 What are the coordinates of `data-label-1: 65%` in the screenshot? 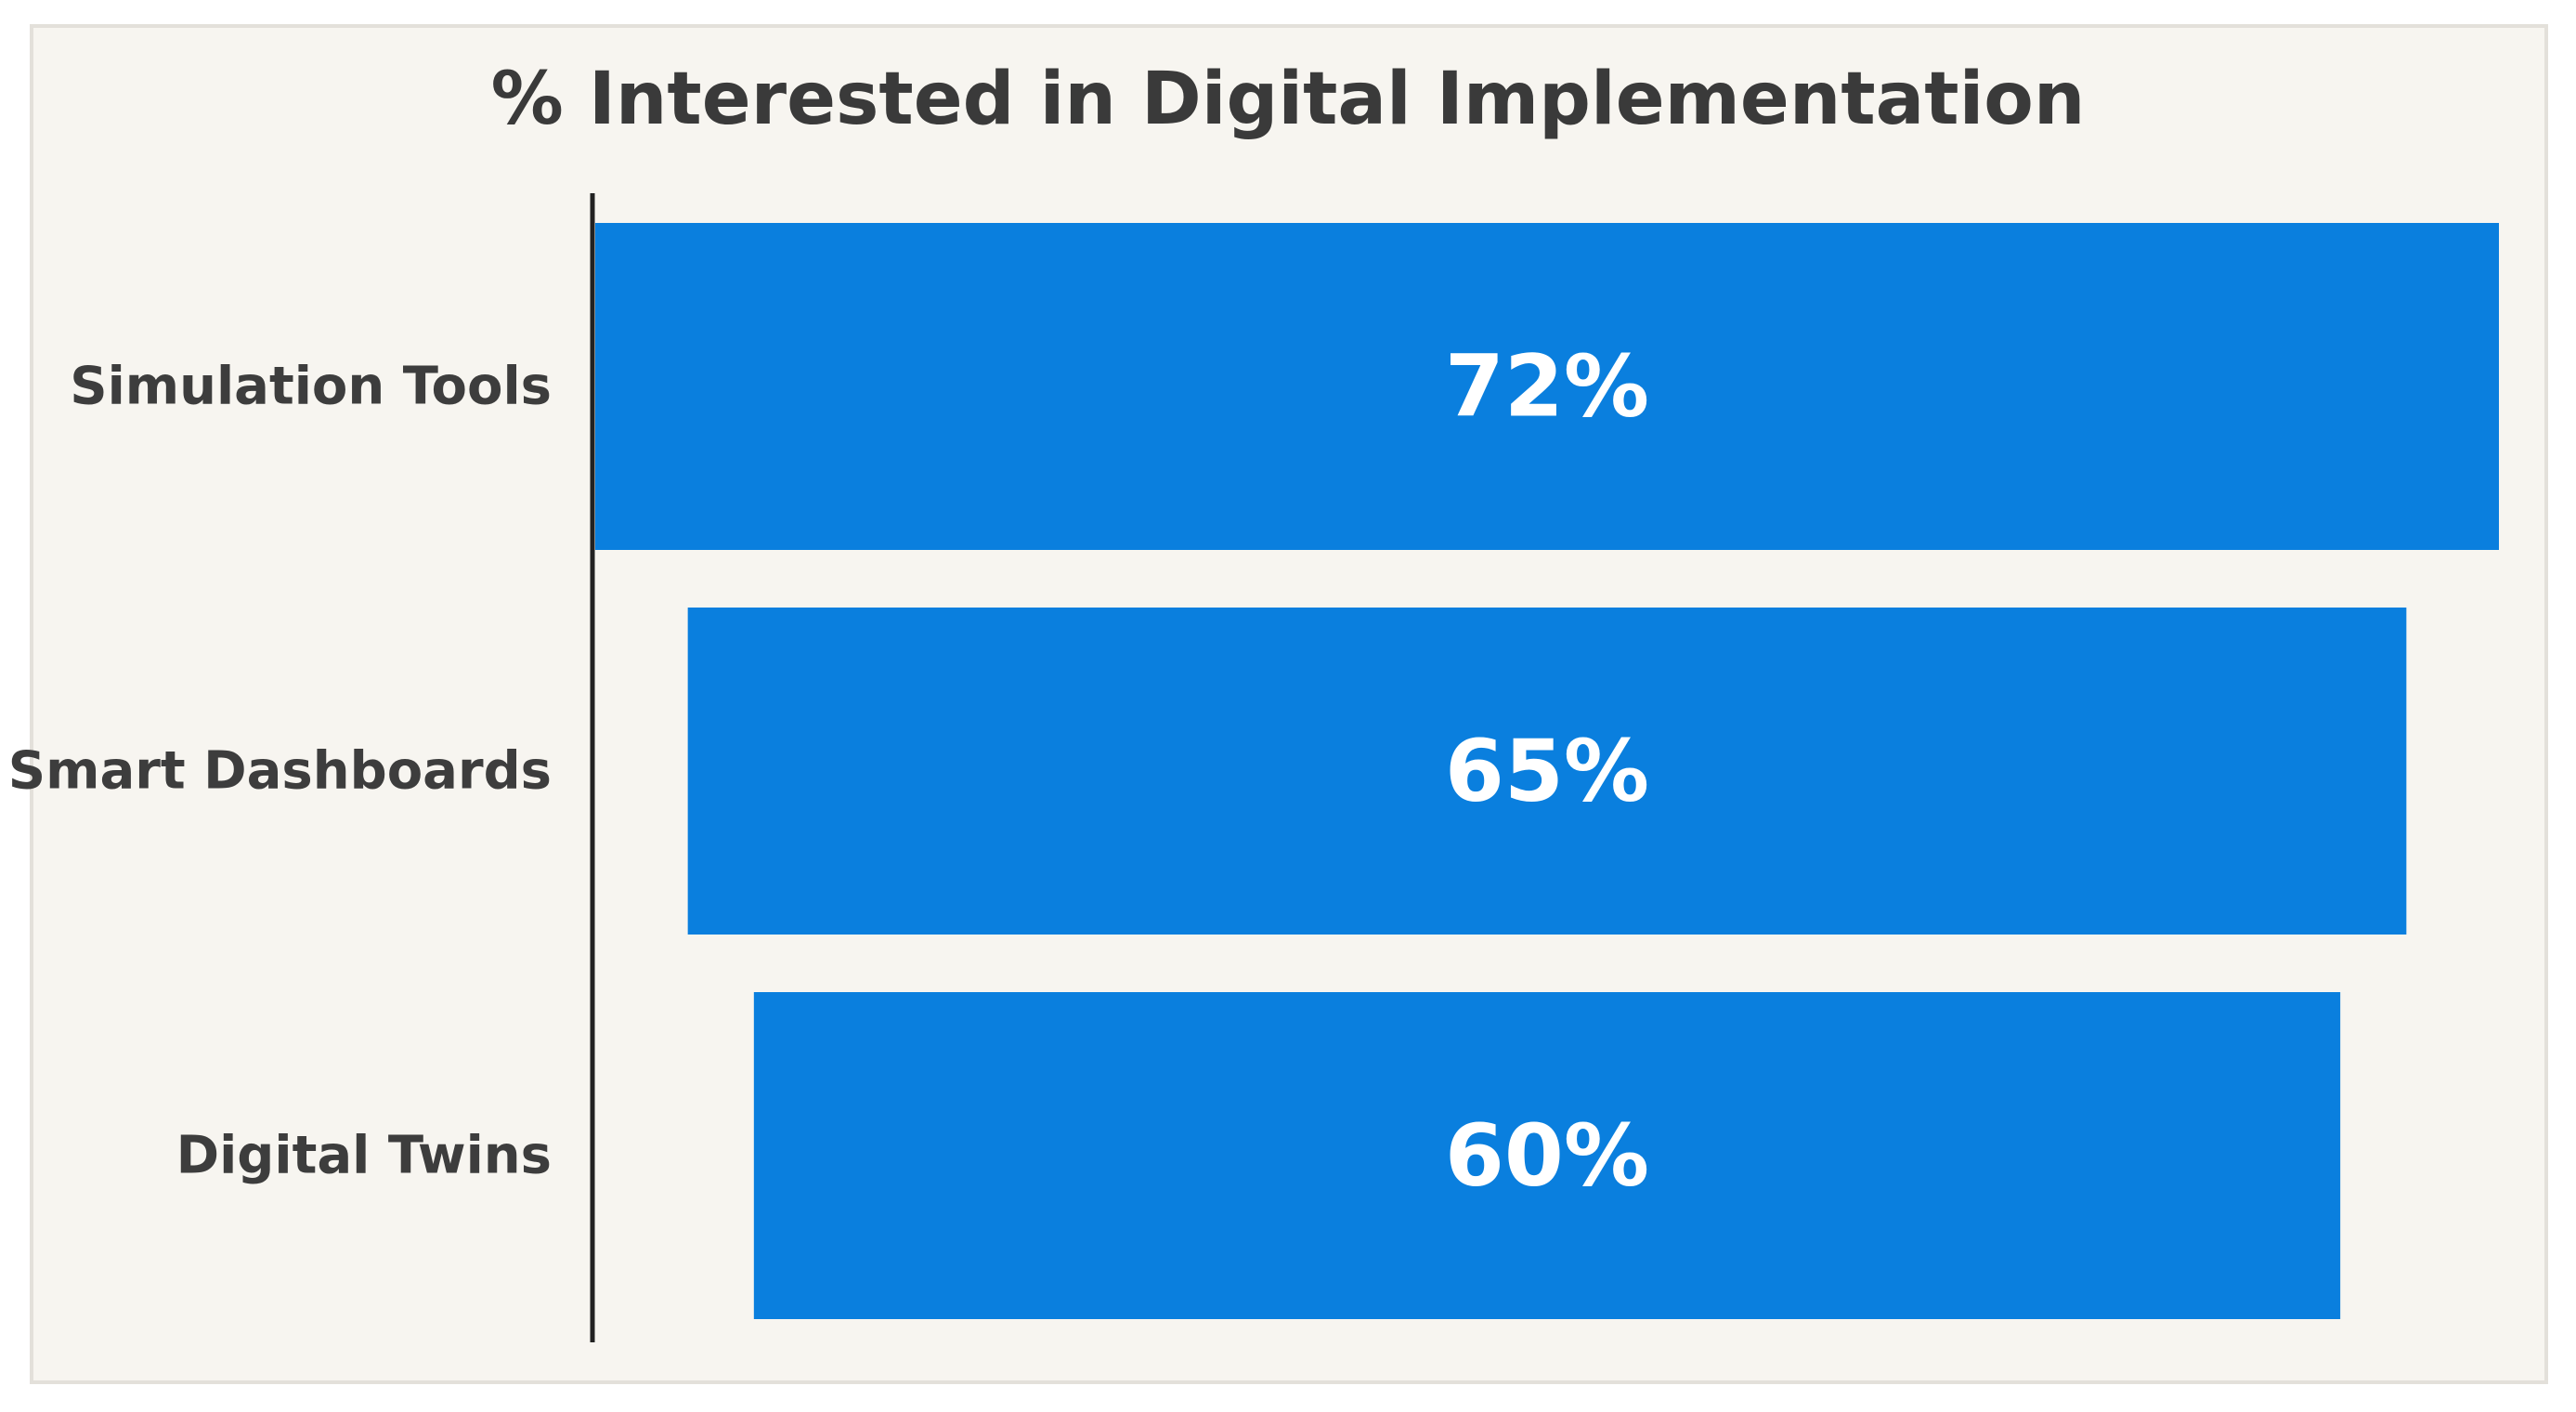 It's located at (1547, 771).